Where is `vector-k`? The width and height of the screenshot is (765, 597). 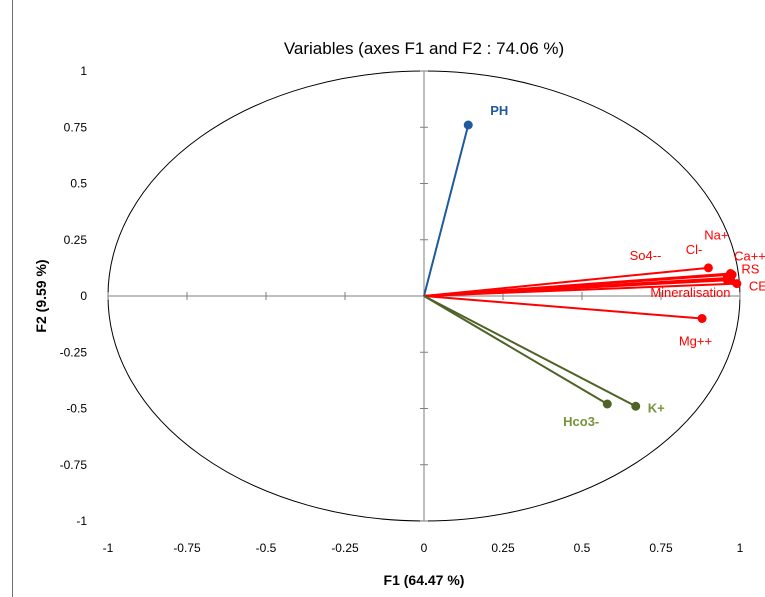 vector-k is located at coordinates (530, 351).